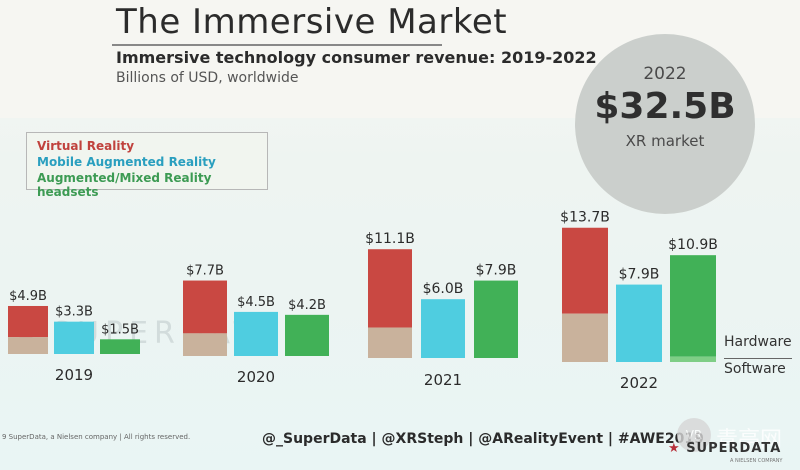 This screenshot has width=800, height=470. Describe the element at coordinates (256, 333) in the screenshot. I see `bar-mar-2020` at that location.